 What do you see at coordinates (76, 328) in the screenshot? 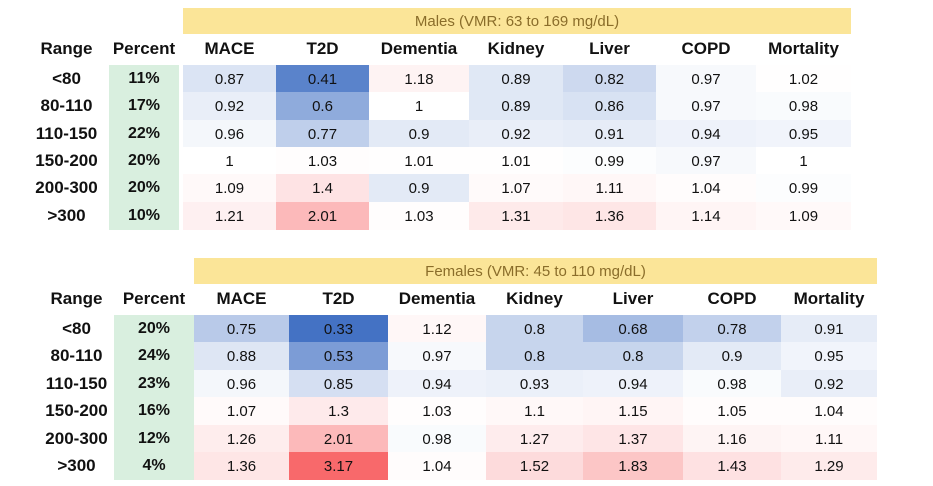
I see `range-label: <80` at bounding box center [76, 328].